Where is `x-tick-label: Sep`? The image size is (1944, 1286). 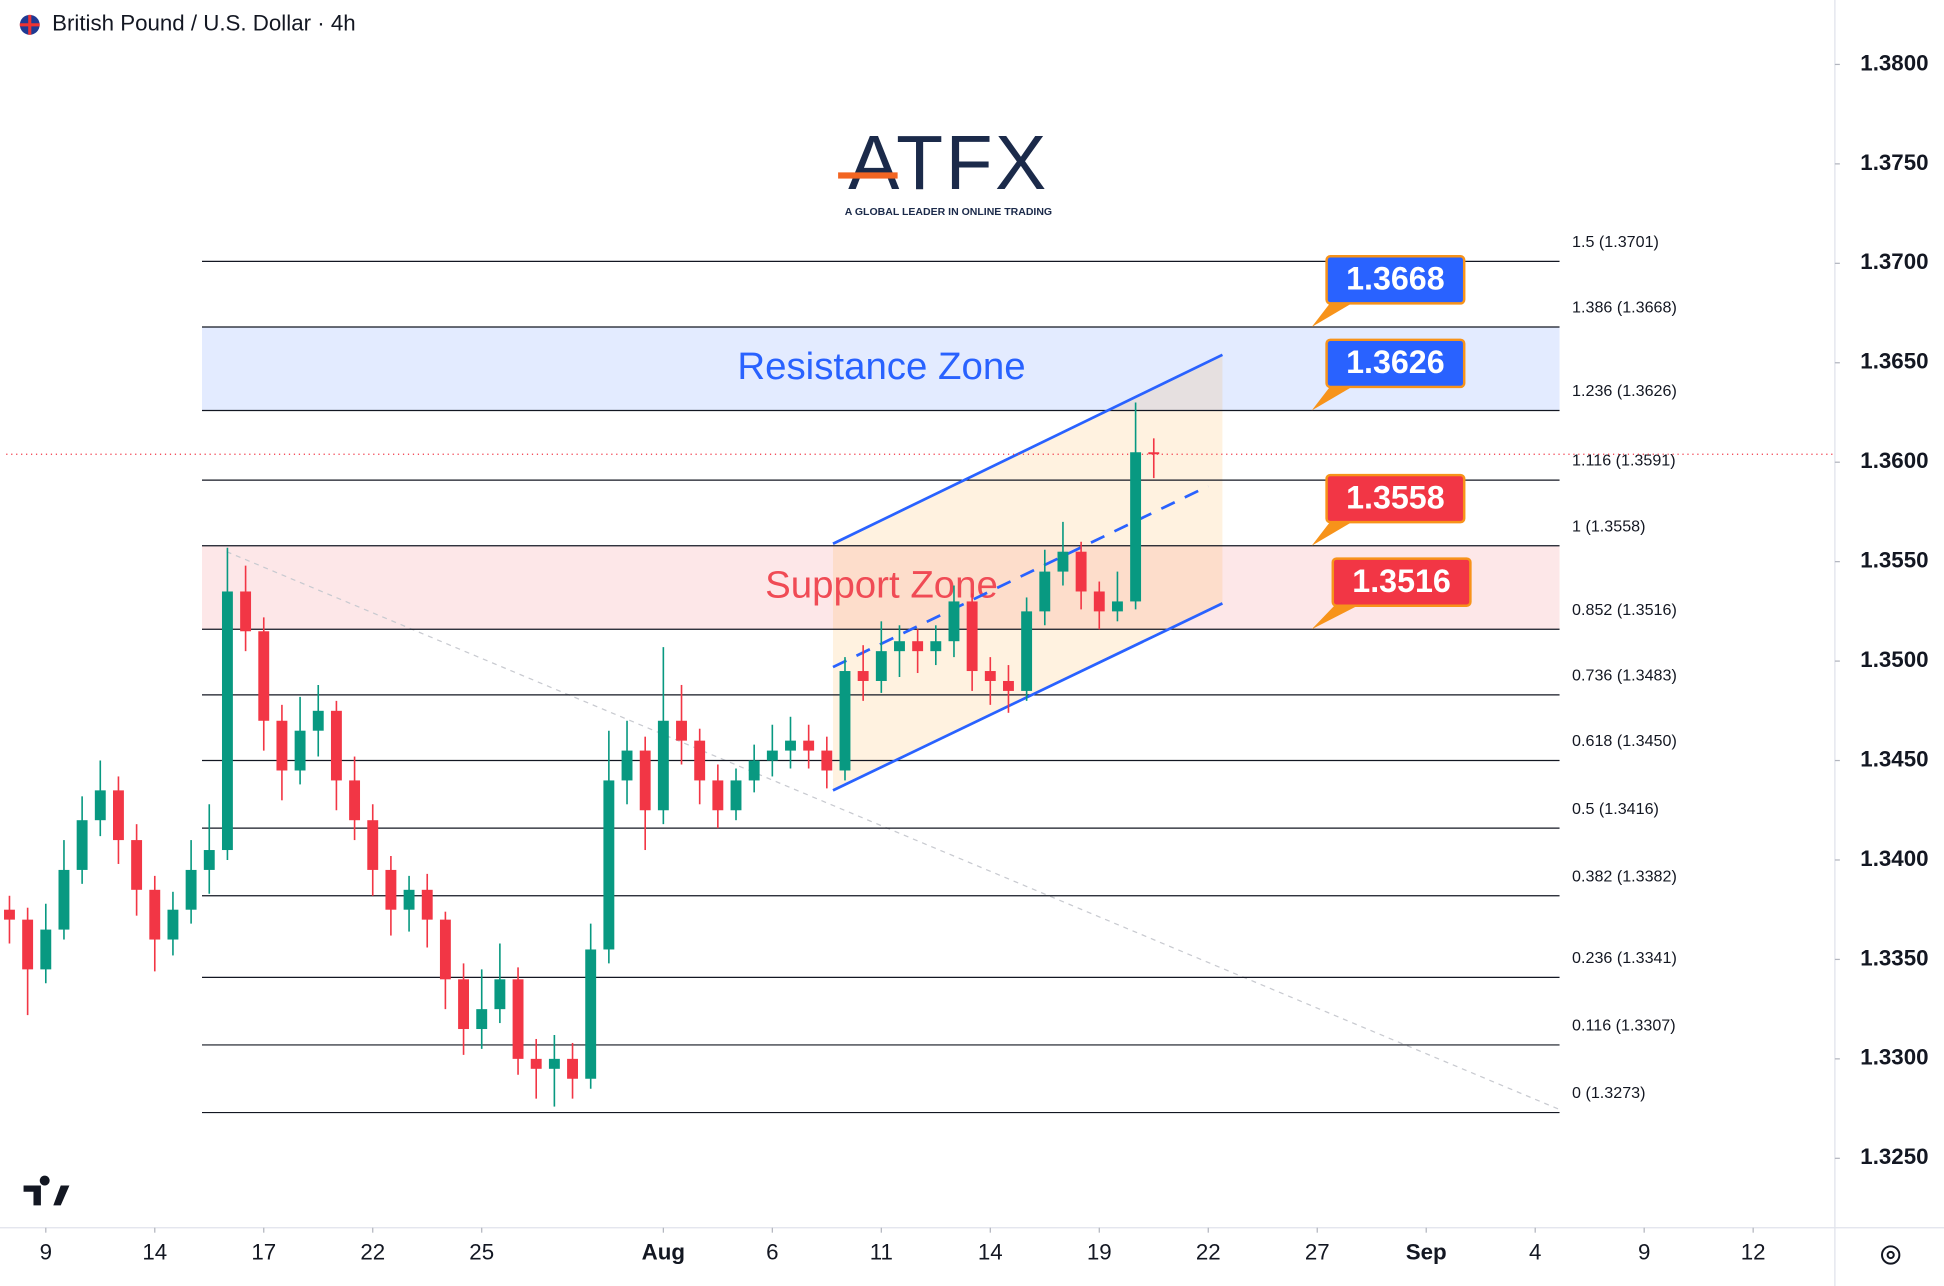 x-tick-label: Sep is located at coordinates (1426, 1252).